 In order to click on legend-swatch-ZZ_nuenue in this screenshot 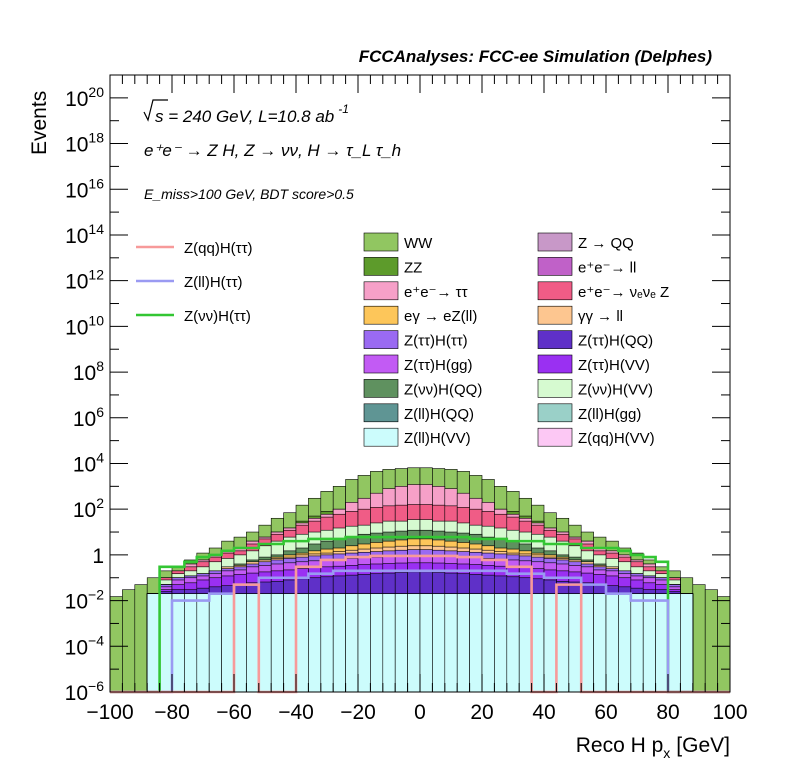, I will do `click(555, 291)`.